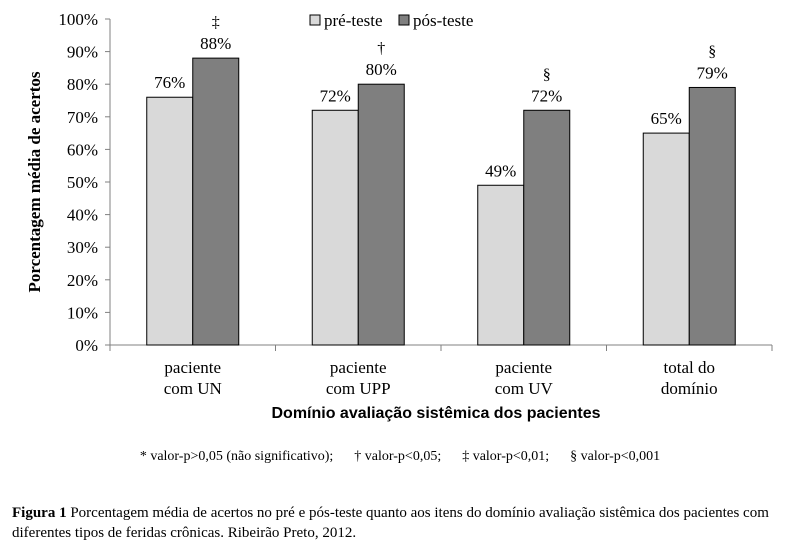 This screenshot has width=800, height=556. What do you see at coordinates (712, 72) in the screenshot?
I see `bar-value-label: 79%` at bounding box center [712, 72].